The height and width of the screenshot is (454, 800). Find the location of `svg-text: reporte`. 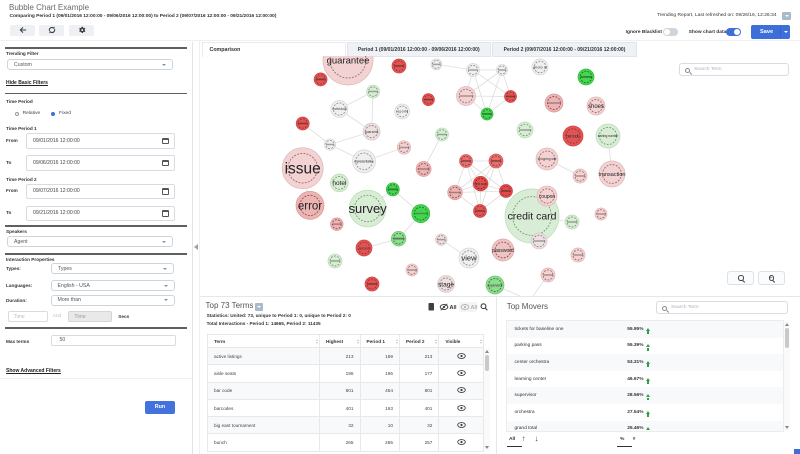

svg-text: reporte is located at coordinates (402, 112).